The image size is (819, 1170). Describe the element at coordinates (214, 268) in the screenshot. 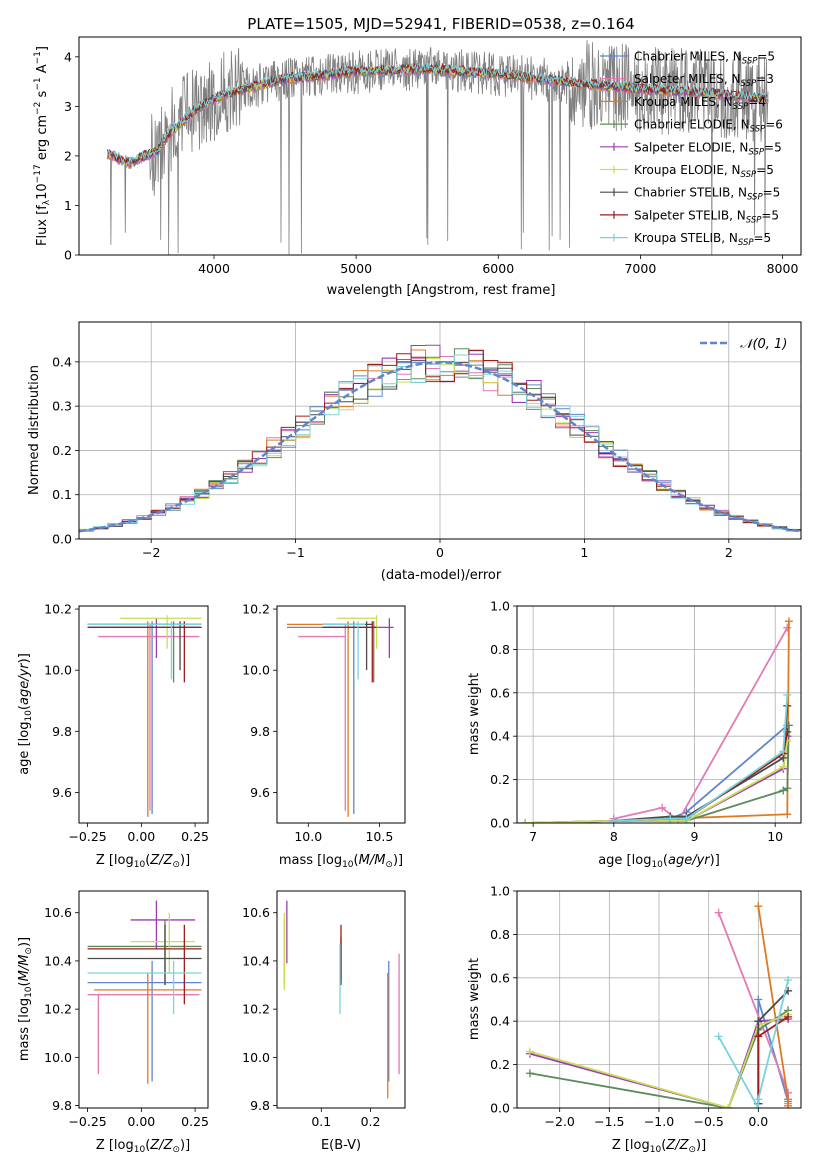

I see `x-tick-label: 4000` at that location.